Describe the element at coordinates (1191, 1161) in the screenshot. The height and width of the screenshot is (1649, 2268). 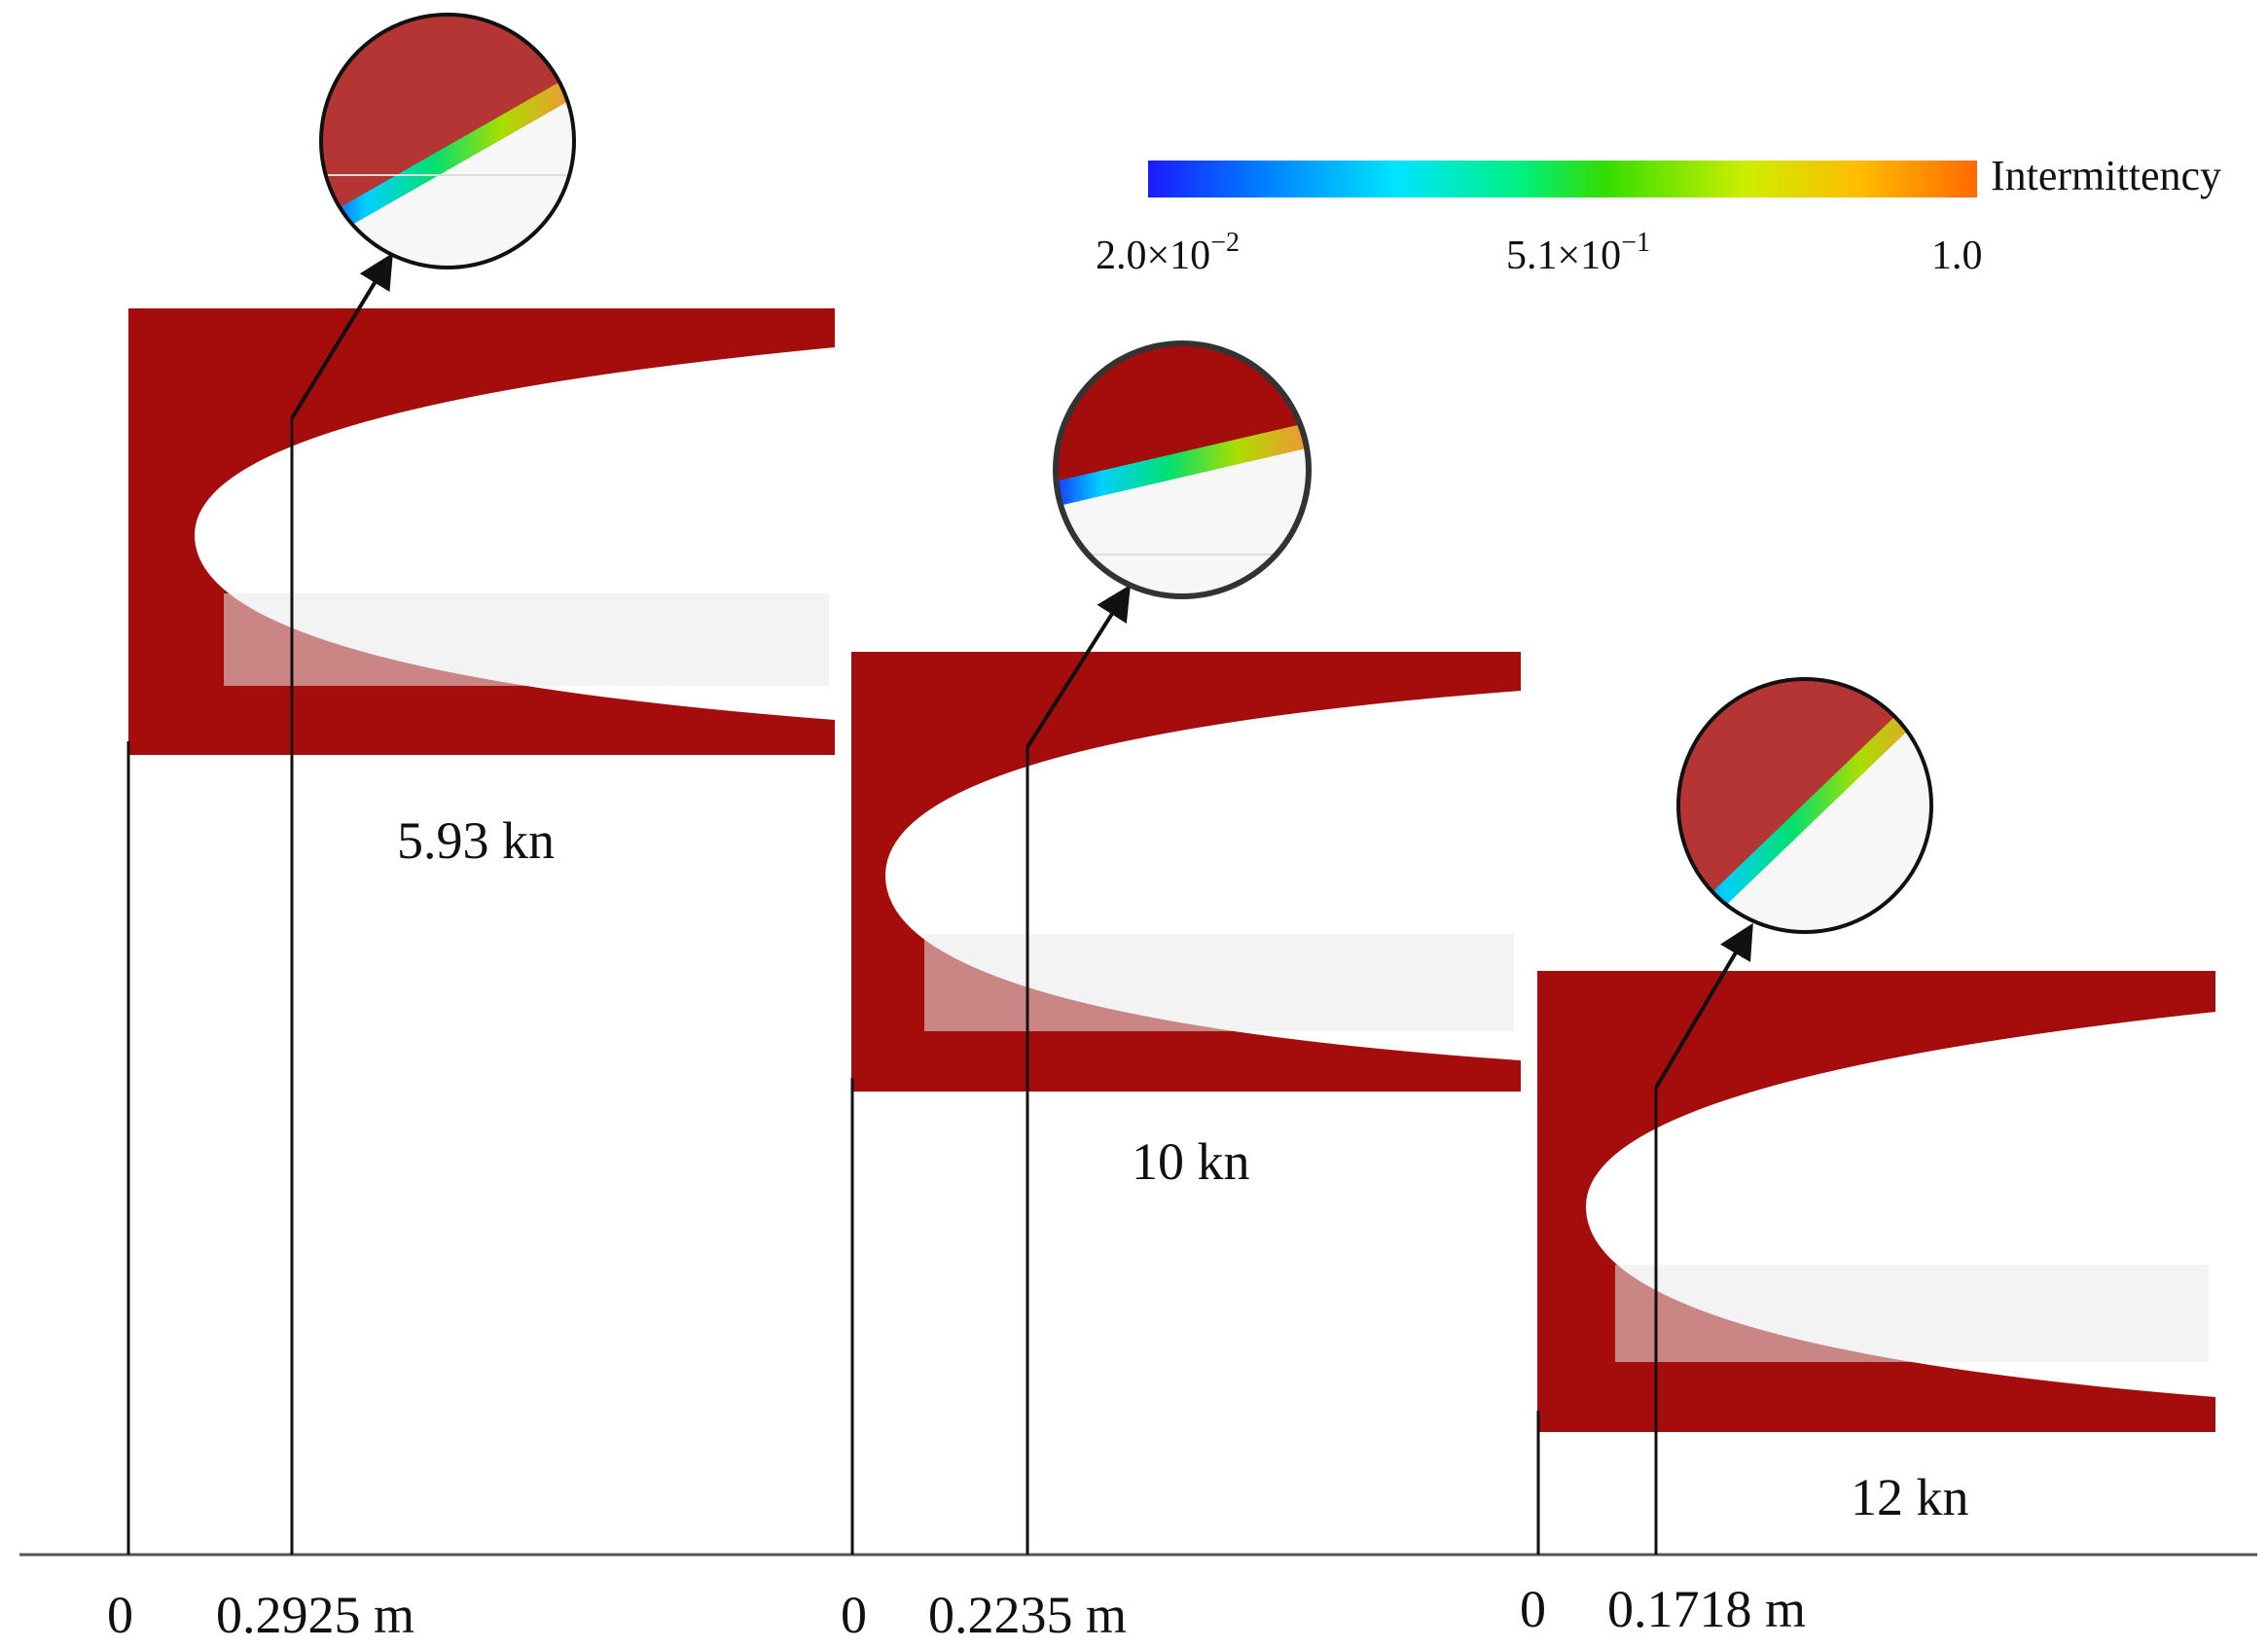
I see `speed-label: 10 kn` at that location.